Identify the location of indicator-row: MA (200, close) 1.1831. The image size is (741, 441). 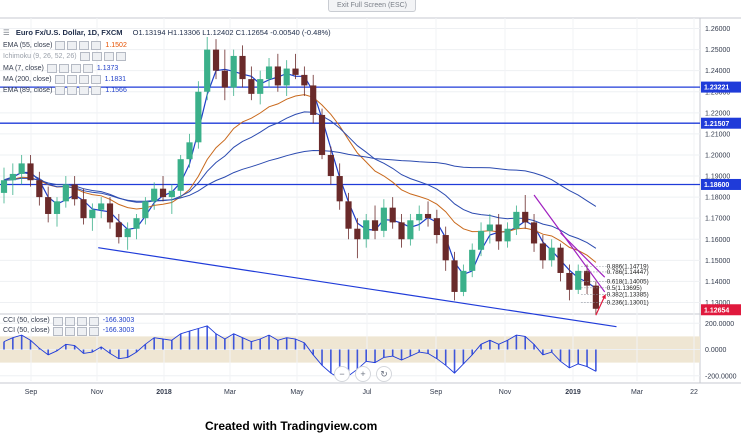
(66, 79).